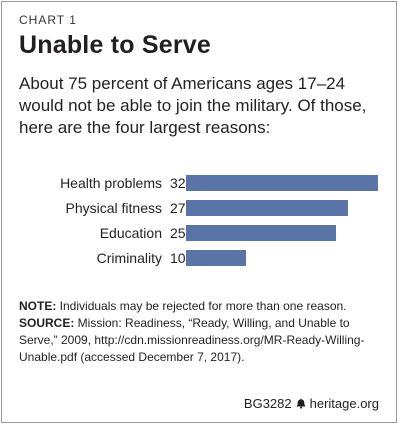 This screenshot has width=400, height=426. What do you see at coordinates (344, 403) in the screenshot?
I see `site-name: heritage.org` at bounding box center [344, 403].